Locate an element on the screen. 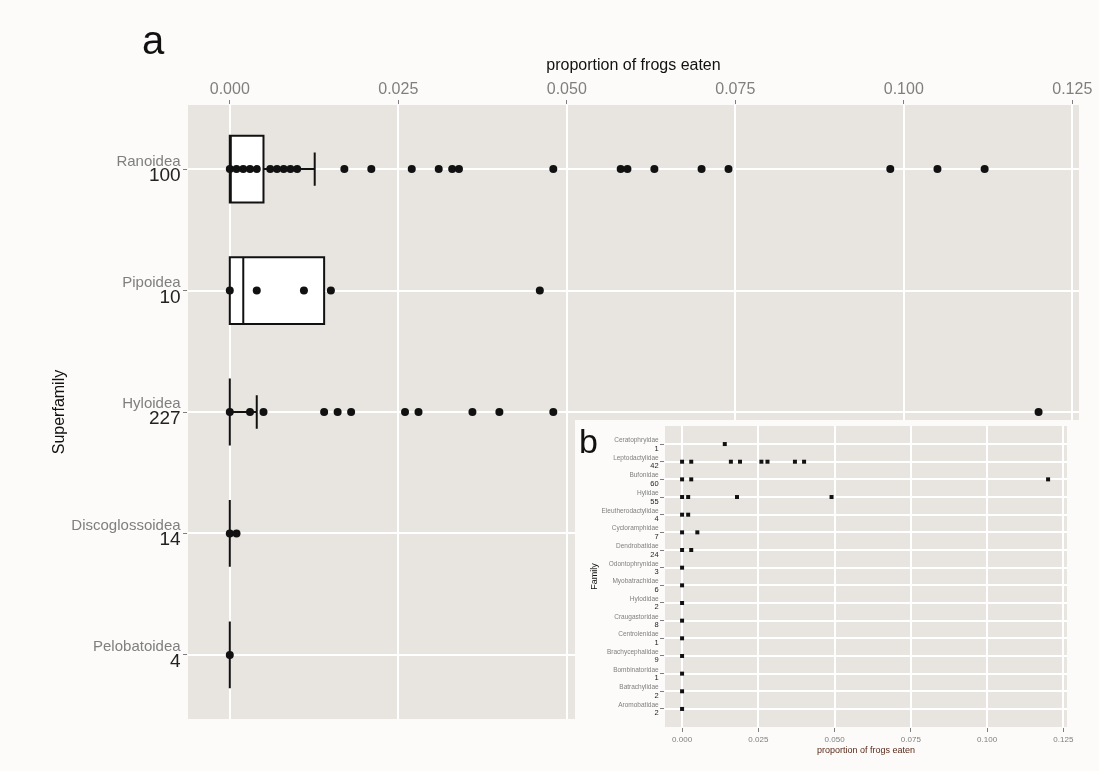 The image size is (1099, 771). y-axis-title: Superfamily is located at coordinates (59, 412).